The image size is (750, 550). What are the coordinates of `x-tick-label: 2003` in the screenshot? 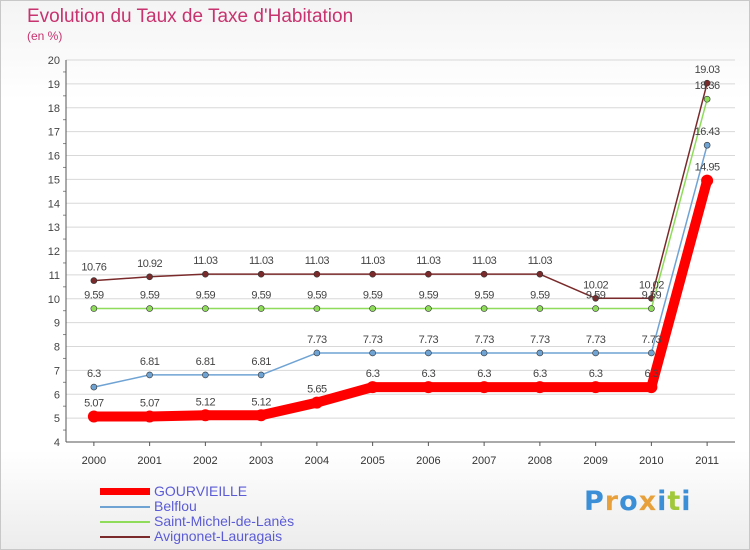 It's located at (261, 461).